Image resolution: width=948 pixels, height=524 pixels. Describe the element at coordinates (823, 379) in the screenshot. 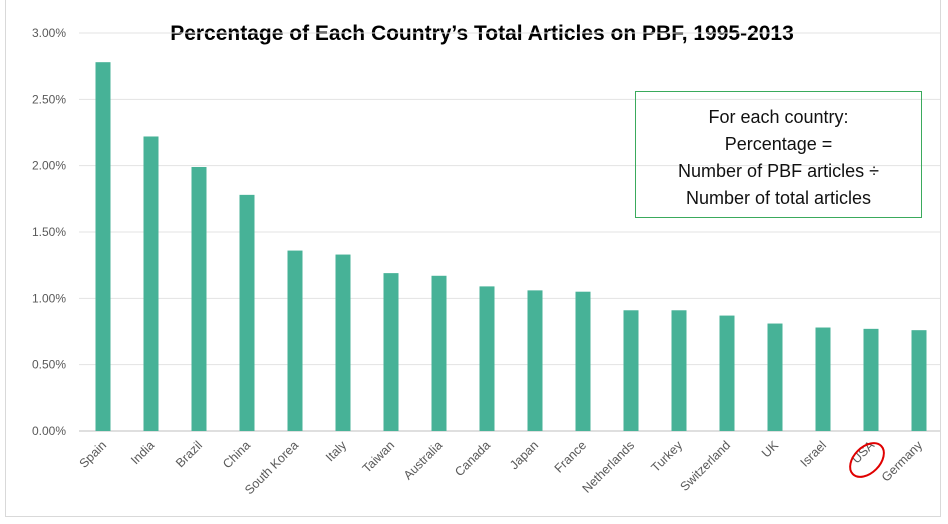

I see `bar-israel` at that location.